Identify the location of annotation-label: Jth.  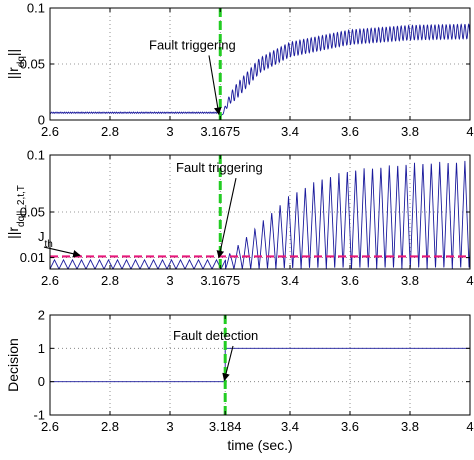
(45, 239).